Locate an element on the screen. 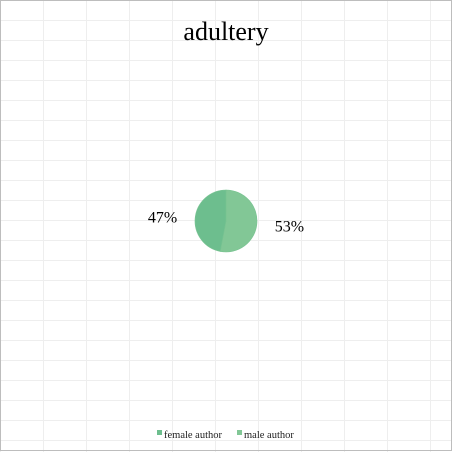 The height and width of the screenshot is (452, 452). pie-label-female-author: 47% is located at coordinates (162, 217).